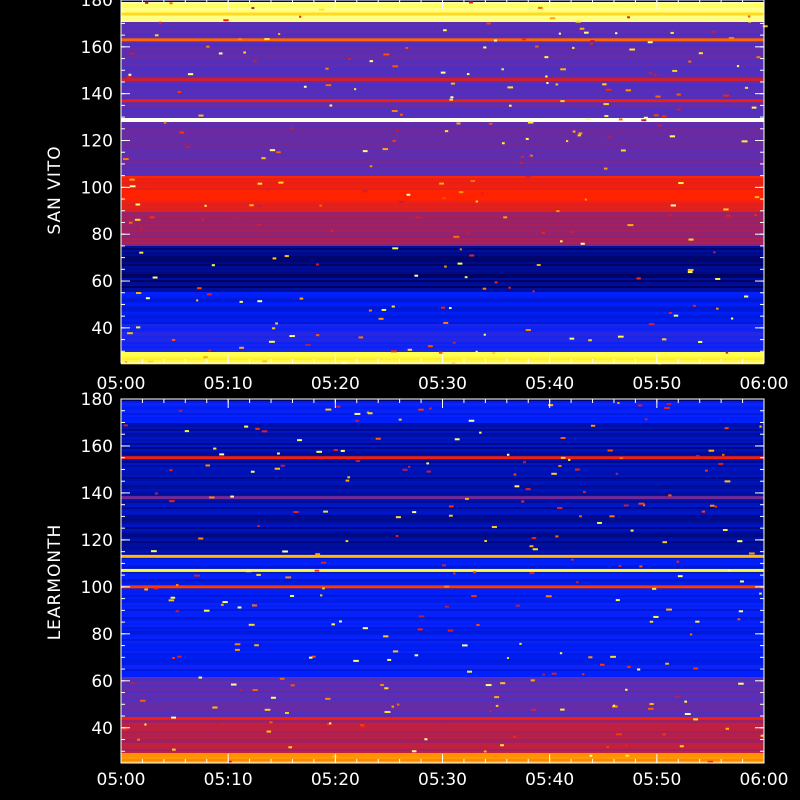 The width and height of the screenshot is (800, 800). Describe the element at coordinates (764, 384) in the screenshot. I see `x-tick-label: 06:00` at that location.